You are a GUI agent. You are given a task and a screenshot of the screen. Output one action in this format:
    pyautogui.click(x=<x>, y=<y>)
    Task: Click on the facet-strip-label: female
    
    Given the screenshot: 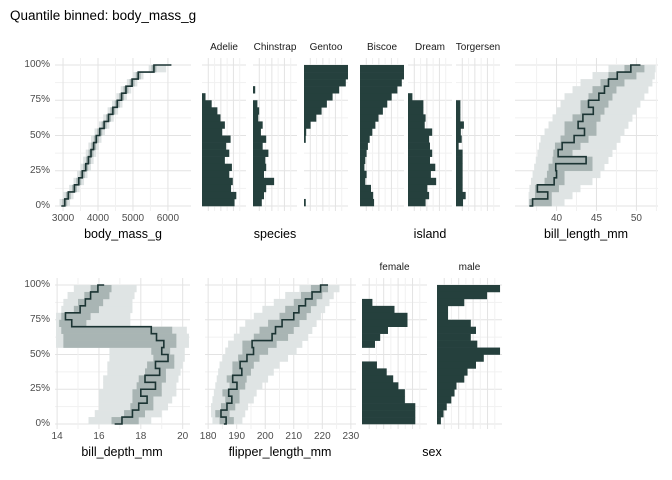 What is the action you would take?
    pyautogui.click(x=394, y=267)
    